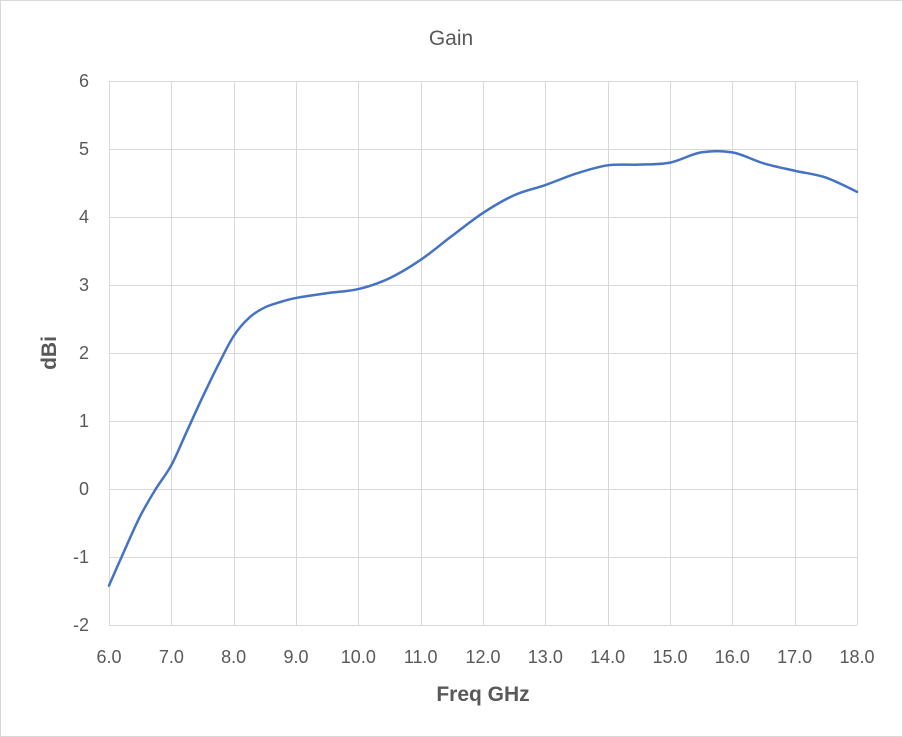 The image size is (903, 737). Describe the element at coordinates (49, 353) in the screenshot. I see `y-axis-title: dBi` at that location.